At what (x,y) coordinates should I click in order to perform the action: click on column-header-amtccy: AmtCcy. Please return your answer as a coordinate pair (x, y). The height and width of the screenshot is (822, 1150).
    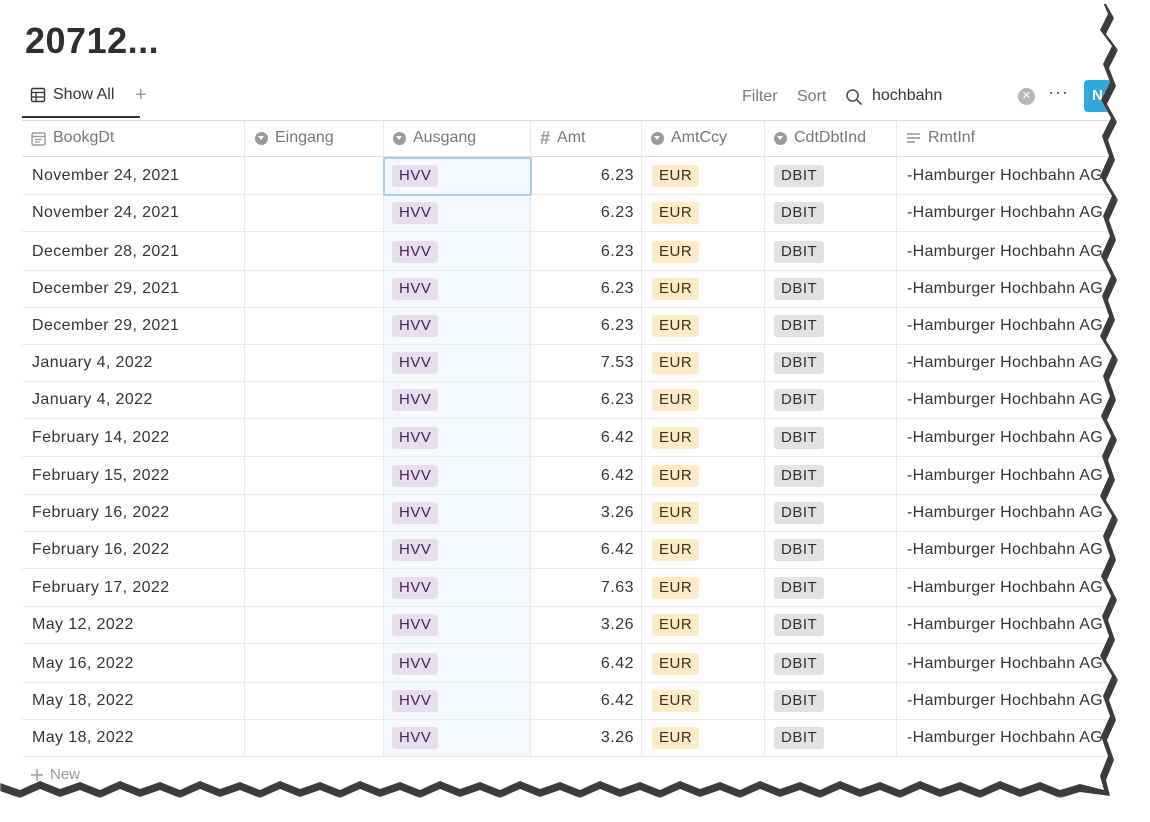
    Looking at the image, I should click on (703, 138).